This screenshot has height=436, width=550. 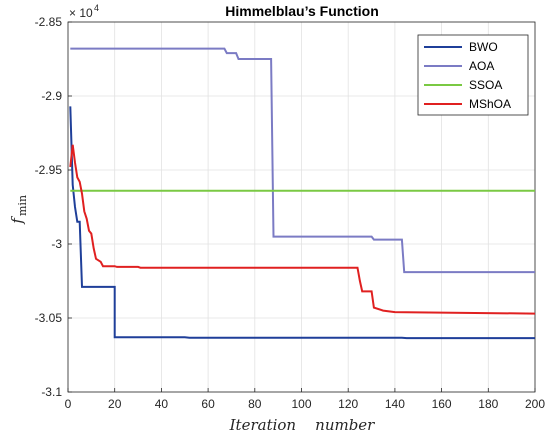 What do you see at coordinates (68, 404) in the screenshot?
I see `x-tick-label: 0` at bounding box center [68, 404].